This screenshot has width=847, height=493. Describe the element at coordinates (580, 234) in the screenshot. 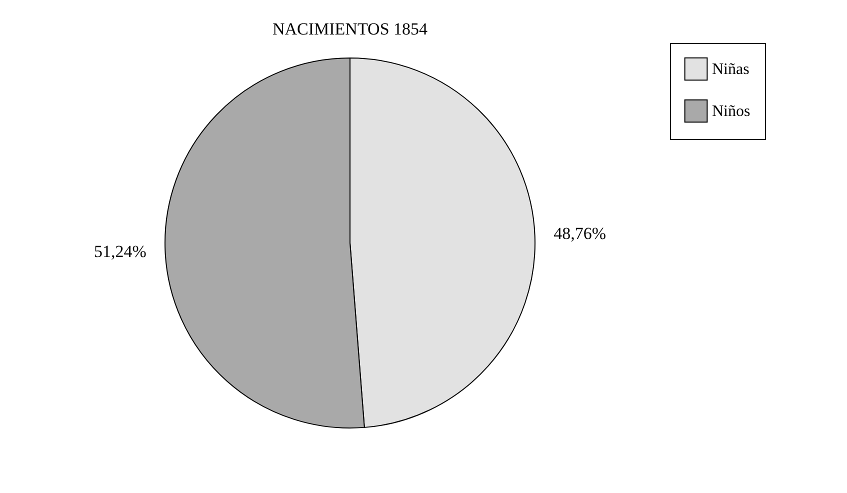

I see `data-label: 48,76%` at that location.